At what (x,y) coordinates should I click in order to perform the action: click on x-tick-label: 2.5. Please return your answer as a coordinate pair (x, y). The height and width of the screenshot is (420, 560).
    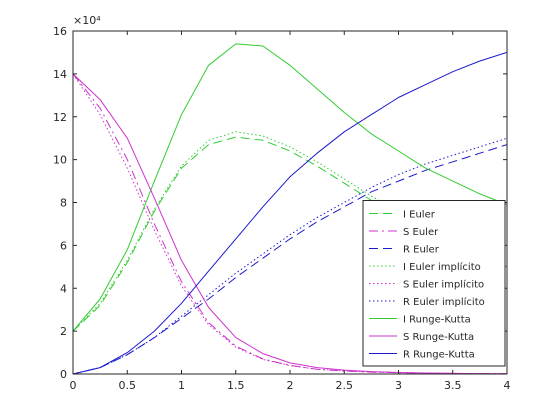
    Looking at the image, I should click on (345, 385).